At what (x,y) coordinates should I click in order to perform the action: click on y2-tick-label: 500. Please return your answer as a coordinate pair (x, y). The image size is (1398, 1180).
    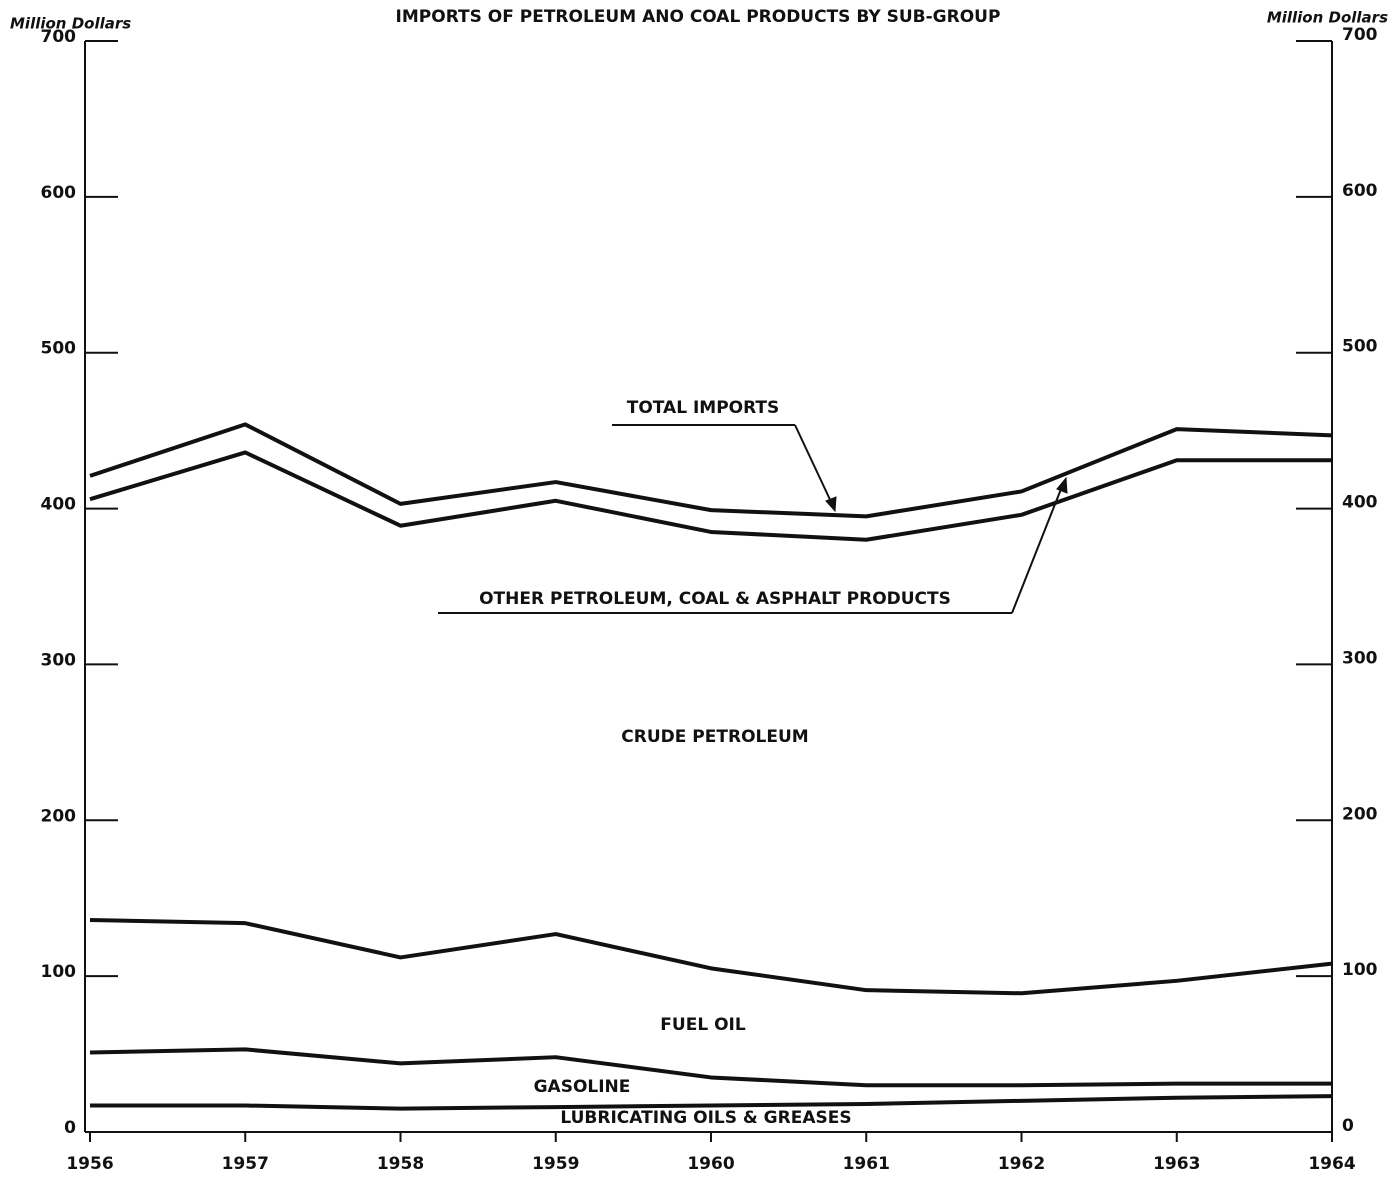
    Looking at the image, I should click on (1360, 347).